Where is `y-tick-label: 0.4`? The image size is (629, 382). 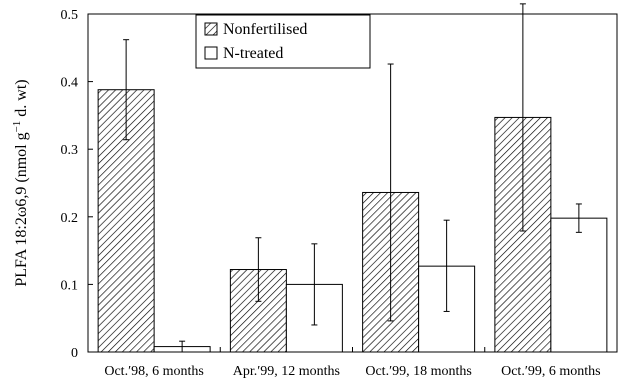 y-tick-label: 0.4 is located at coordinates (70, 83).